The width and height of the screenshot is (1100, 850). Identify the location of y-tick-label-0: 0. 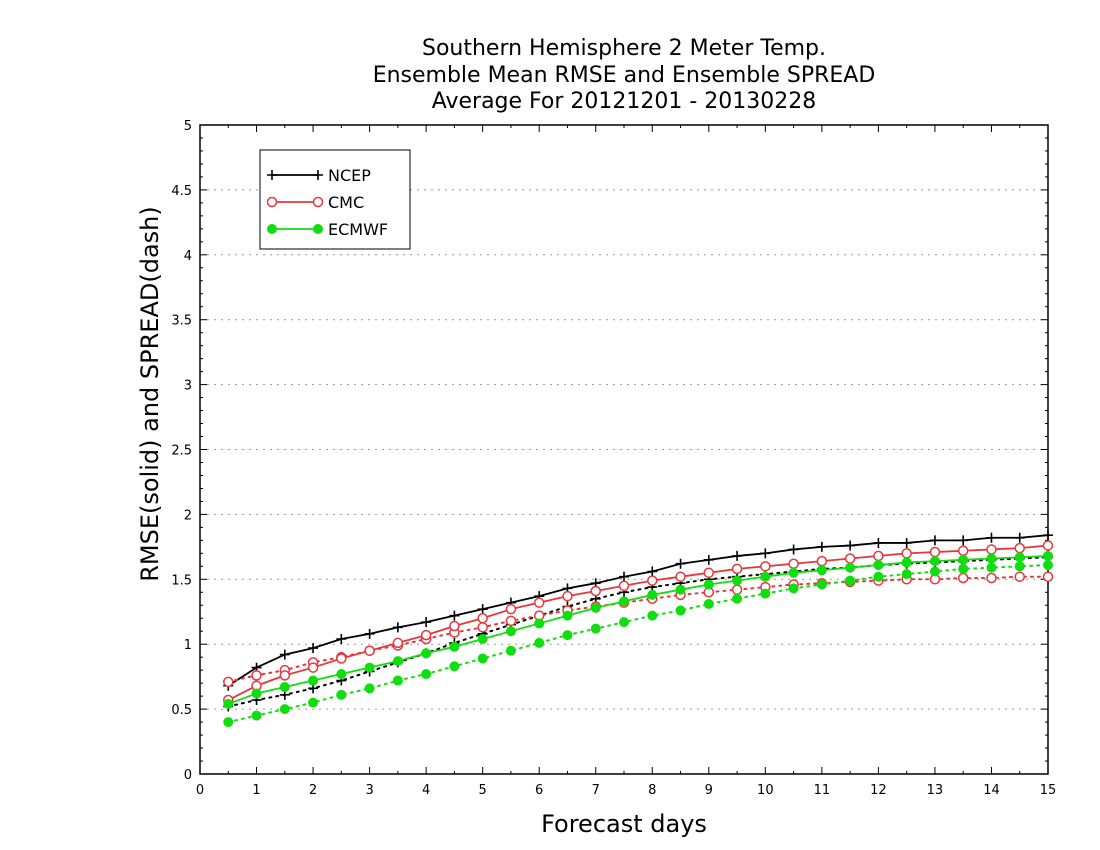
(188, 775).